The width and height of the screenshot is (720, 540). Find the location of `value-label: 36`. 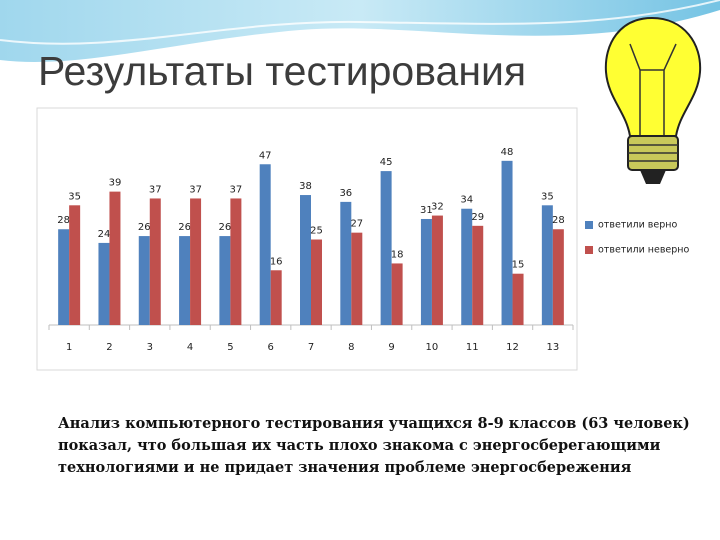

value-label: 36 is located at coordinates (345, 193).